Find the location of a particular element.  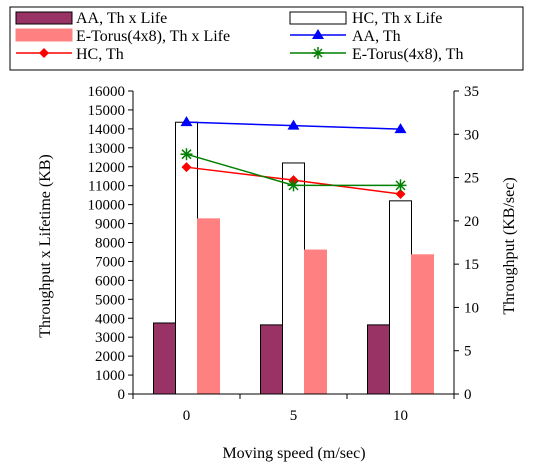

y-right-tick-label: 30 is located at coordinates (471, 135).